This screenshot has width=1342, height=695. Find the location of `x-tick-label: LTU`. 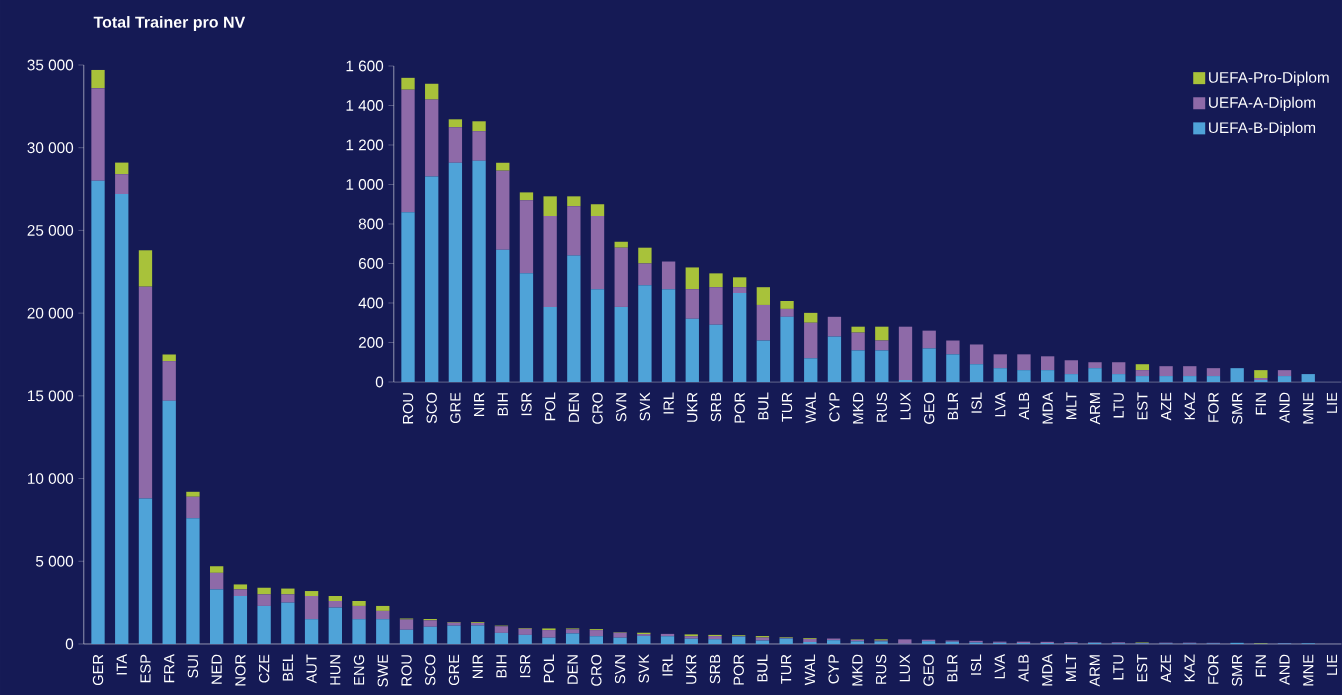

x-tick-label: LTU is located at coordinates (1118, 667).